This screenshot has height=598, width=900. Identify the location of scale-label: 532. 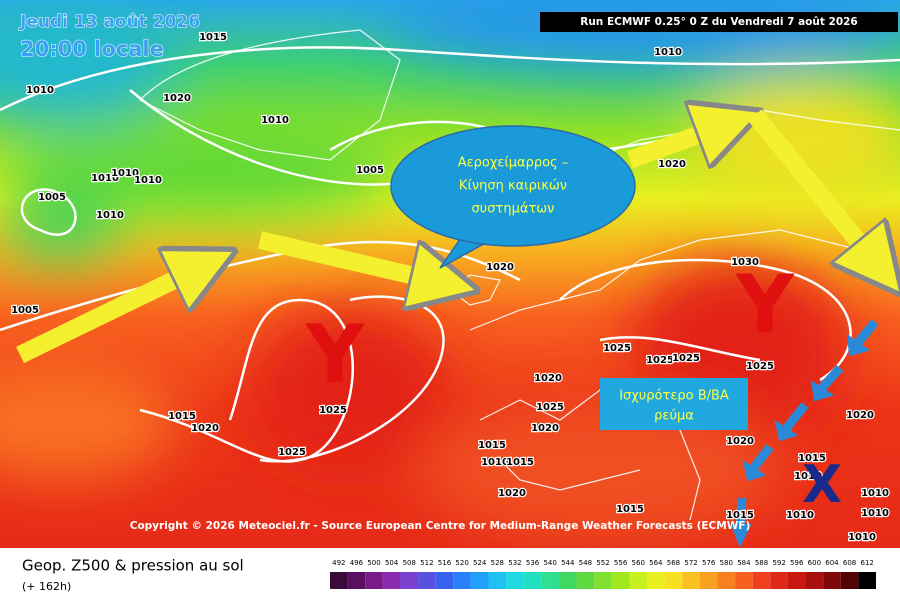
(514, 563).